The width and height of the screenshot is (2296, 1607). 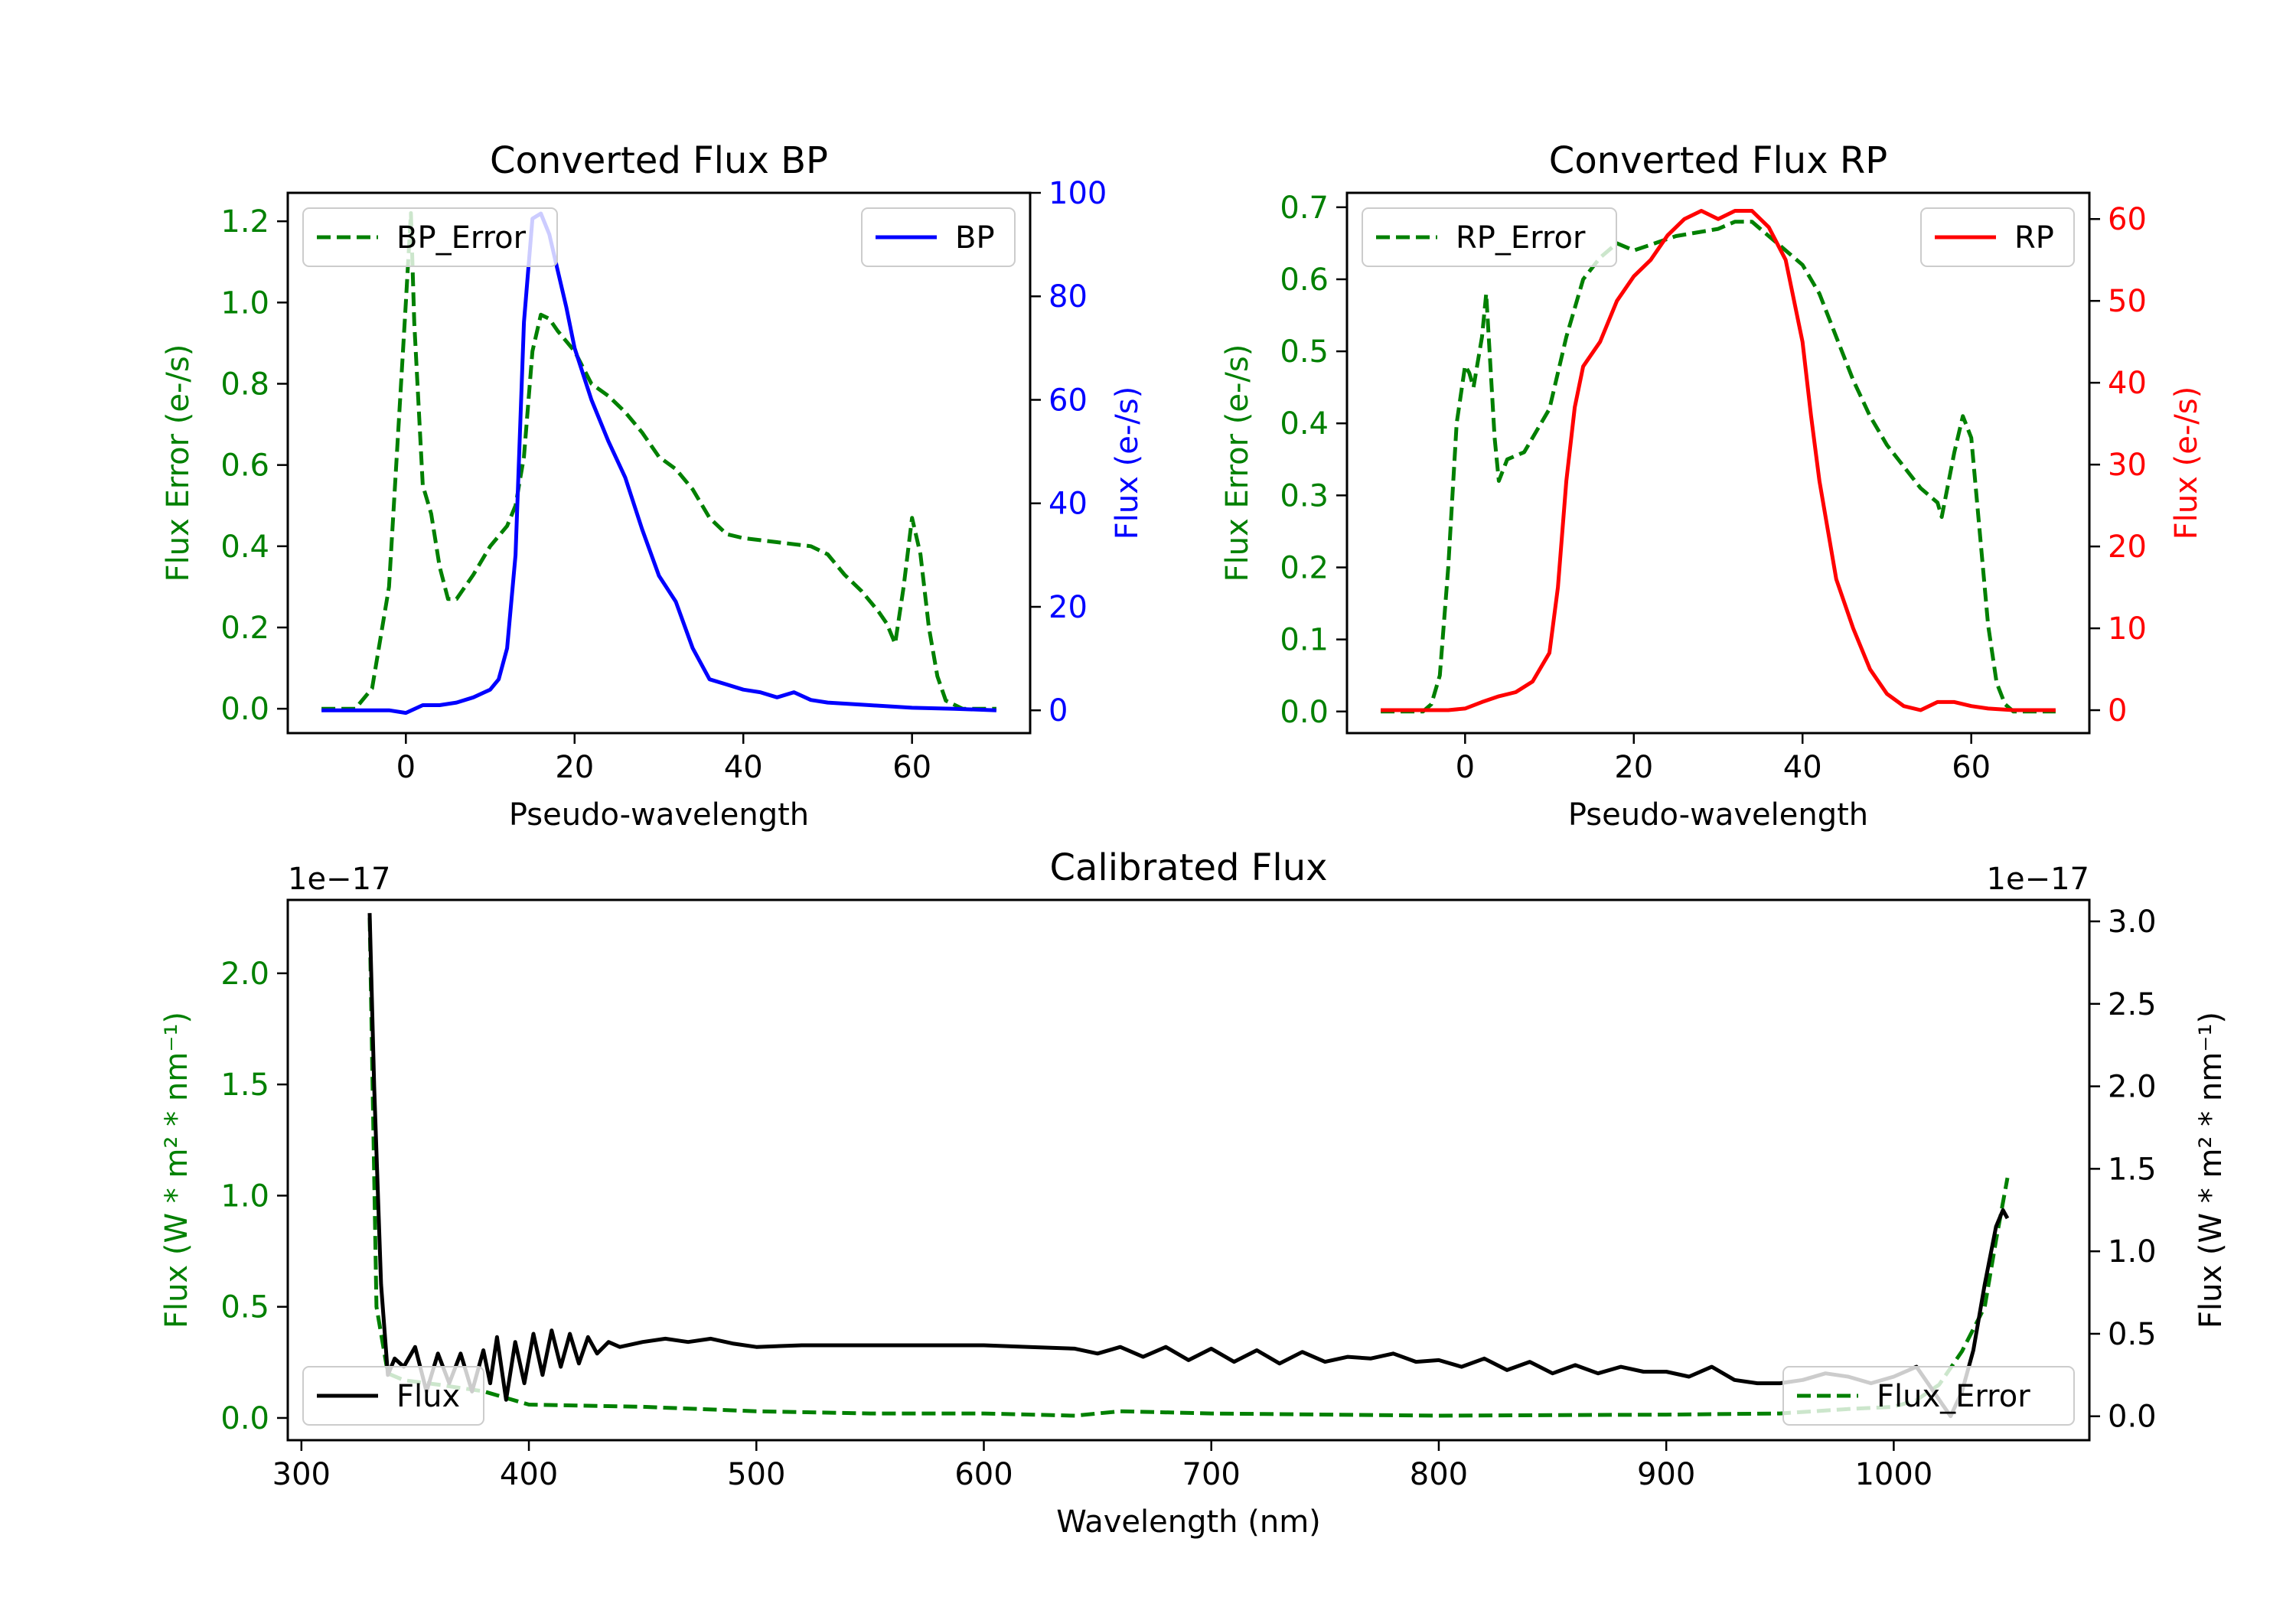 What do you see at coordinates (1953, 1396) in the screenshot?
I see `legend-label: Flux_Error` at bounding box center [1953, 1396].